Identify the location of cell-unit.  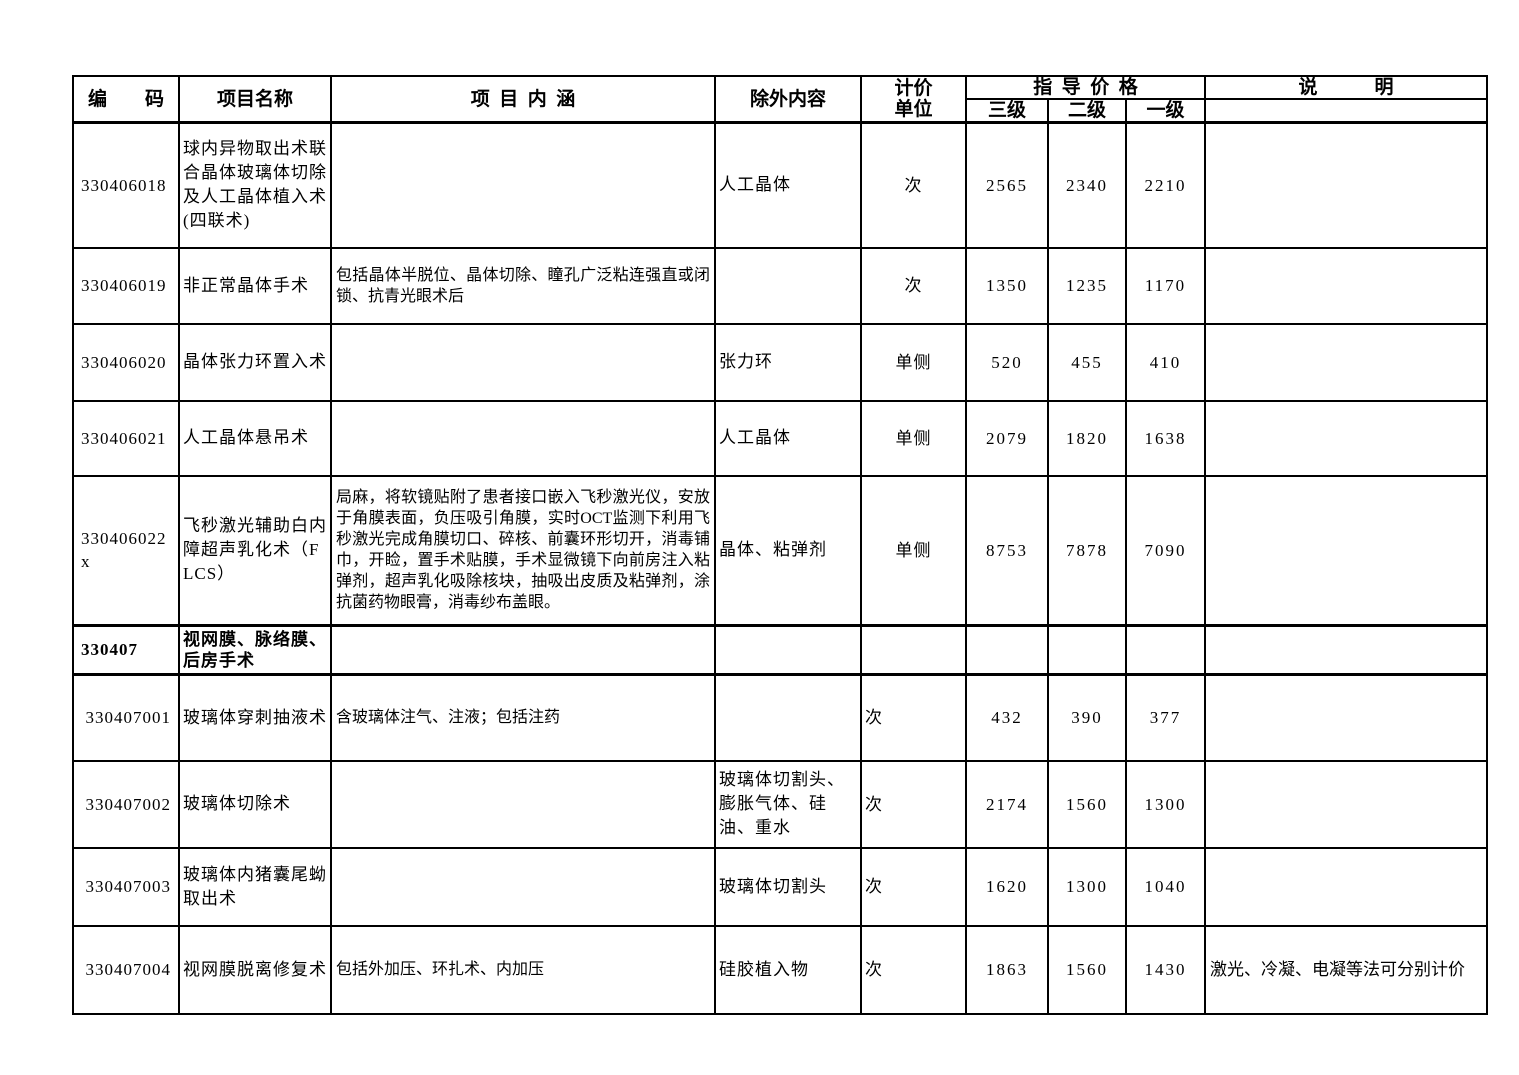
(913, 650).